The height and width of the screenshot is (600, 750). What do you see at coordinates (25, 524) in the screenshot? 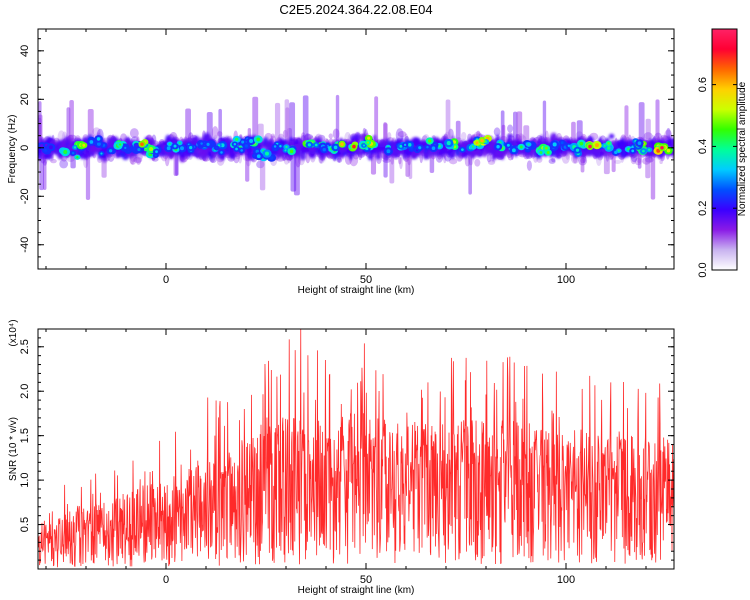
I see `y-tick-label: 0.5` at bounding box center [25, 524].